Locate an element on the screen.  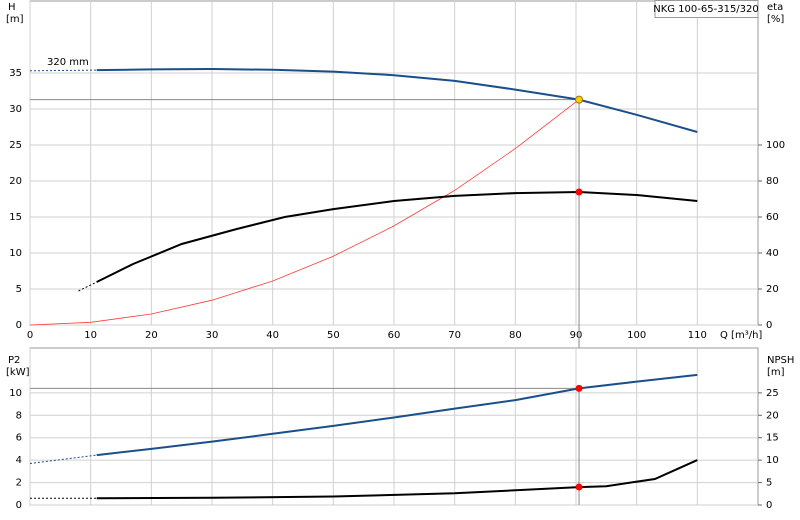
y2-tick-label: 40 is located at coordinates (772, 253).